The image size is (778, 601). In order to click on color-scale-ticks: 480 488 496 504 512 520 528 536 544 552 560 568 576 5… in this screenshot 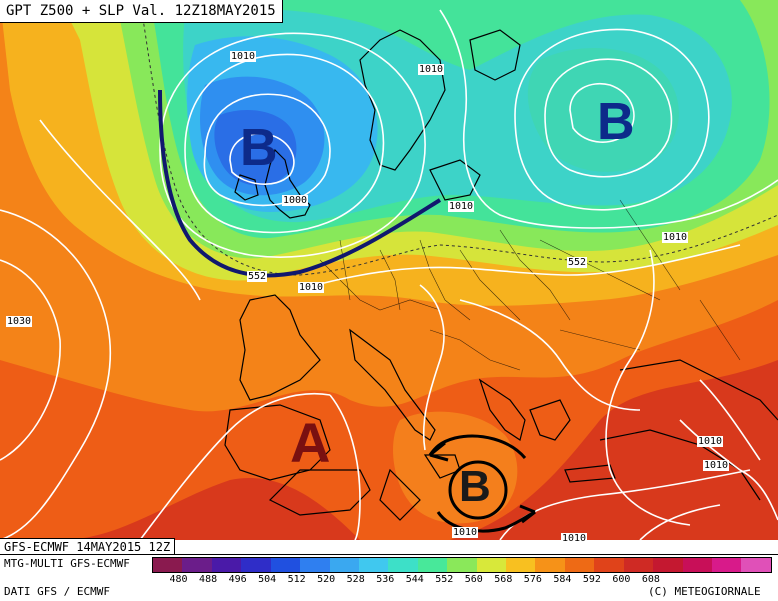, I will do `click(462, 580)`.